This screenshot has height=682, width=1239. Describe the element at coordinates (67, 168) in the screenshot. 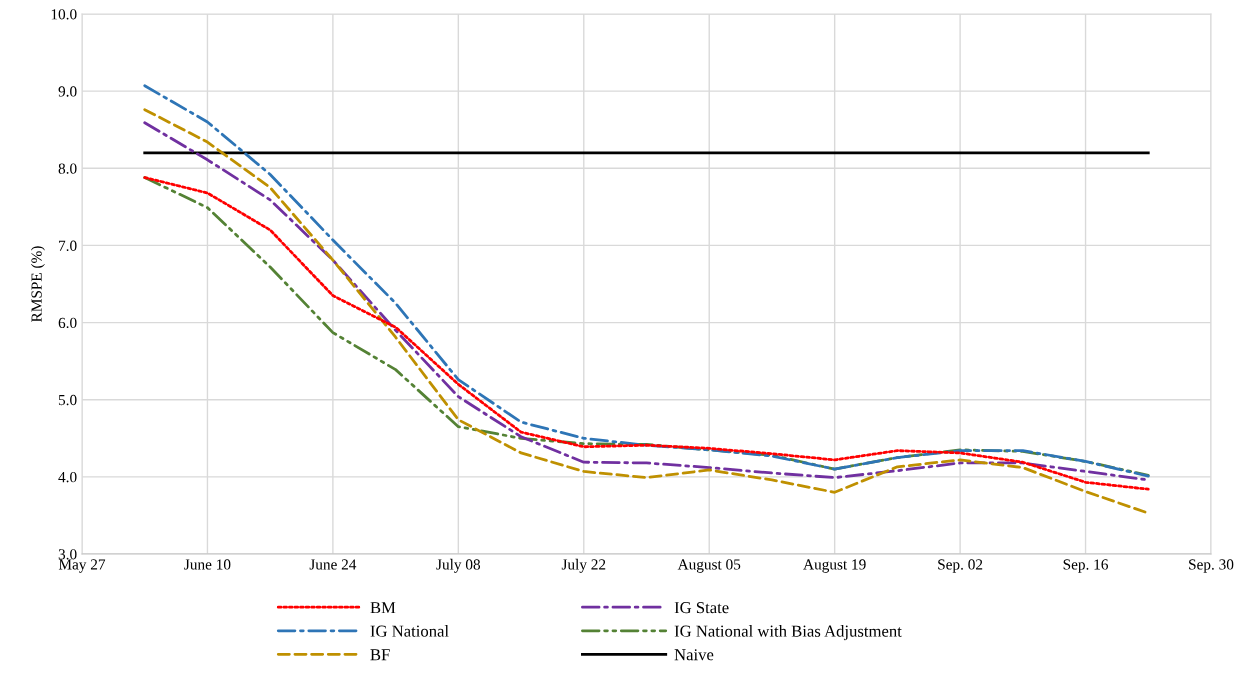

I see `y-tick-label: 8.0` at that location.